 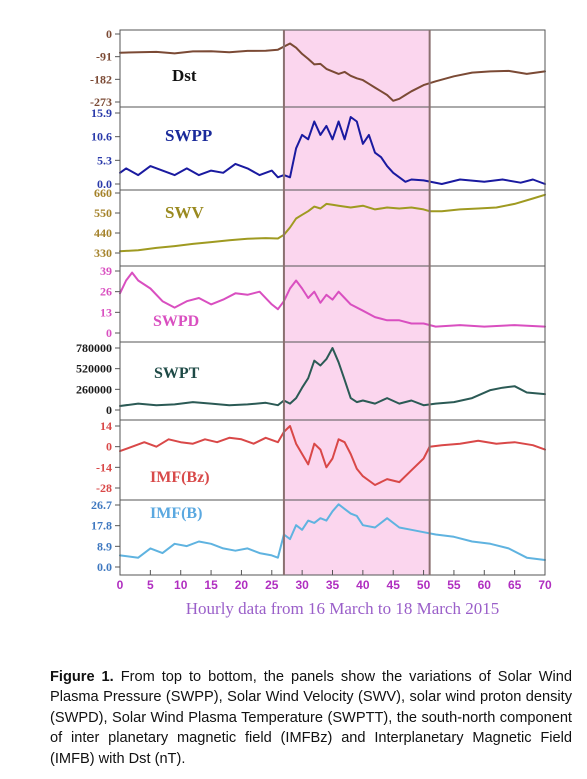 I want to click on dst-ytick-label: -273, so click(x=101, y=102).